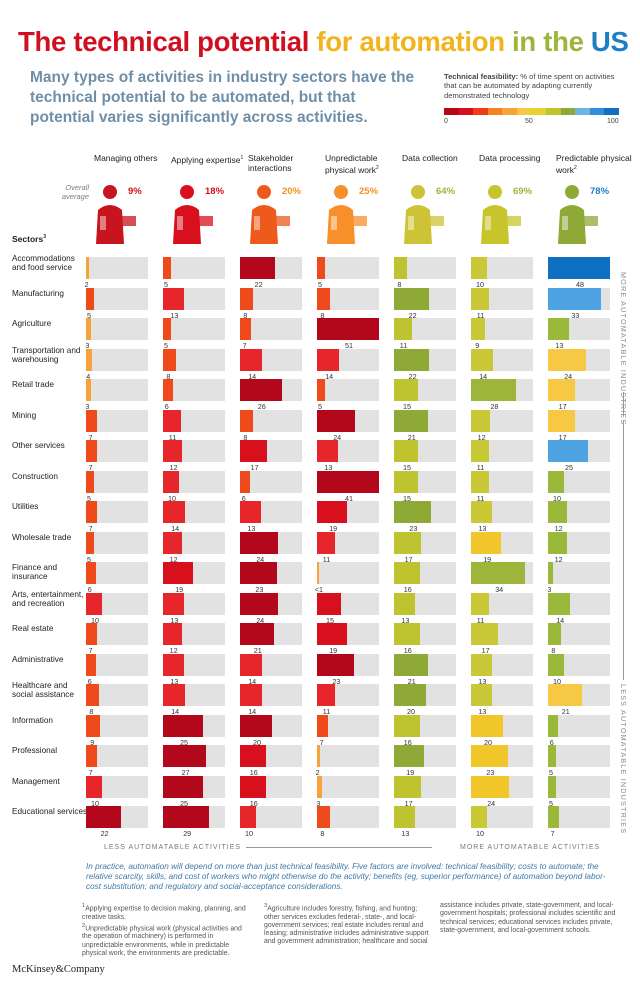  What do you see at coordinates (126, 158) in the screenshot?
I see `activity-header-text: Managing others` at bounding box center [126, 158].